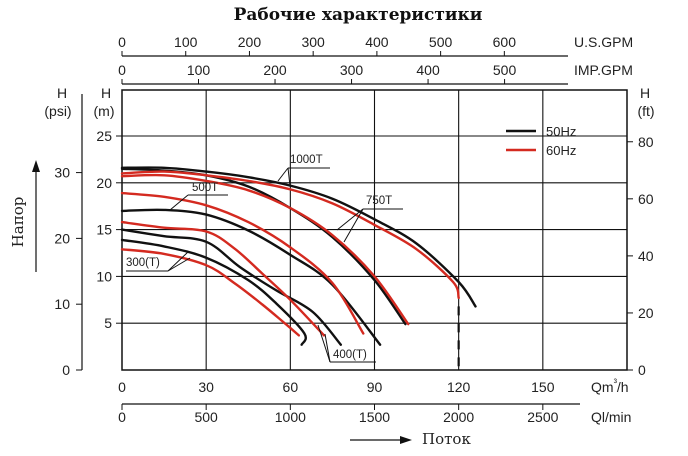 This screenshot has height=456, width=688. What do you see at coordinates (611, 417) in the screenshot?
I see `lmin-axis-unit: Ql/min` at bounding box center [611, 417].